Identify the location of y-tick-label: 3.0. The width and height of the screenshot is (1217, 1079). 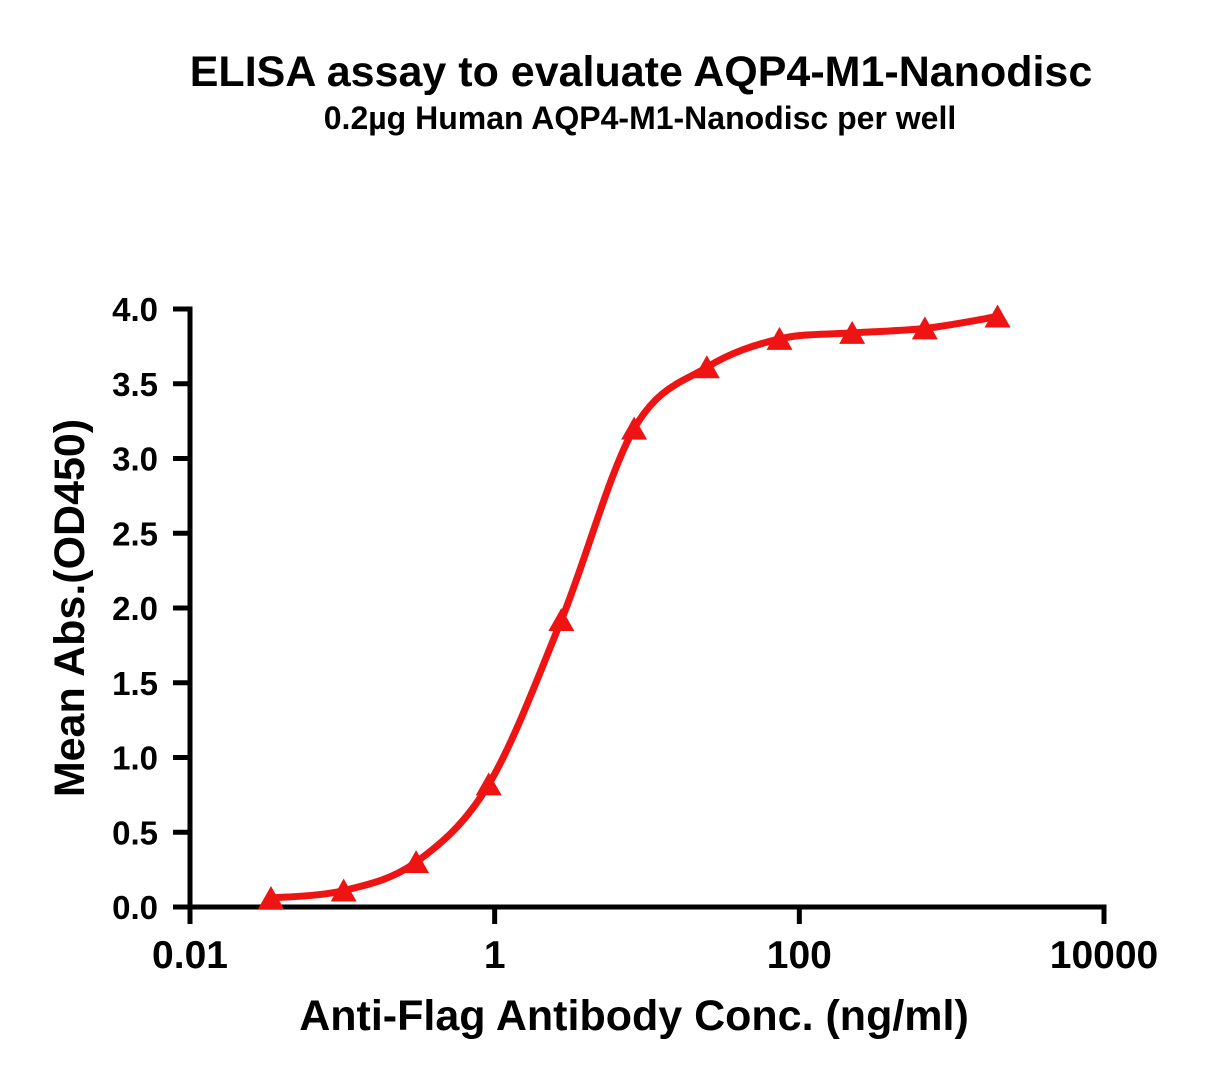
(135, 459).